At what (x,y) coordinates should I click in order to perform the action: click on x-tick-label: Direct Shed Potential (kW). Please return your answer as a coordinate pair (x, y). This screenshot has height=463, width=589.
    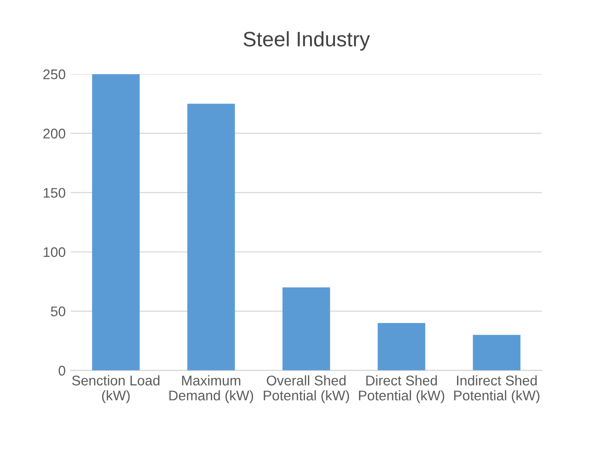
    Looking at the image, I should click on (401, 389).